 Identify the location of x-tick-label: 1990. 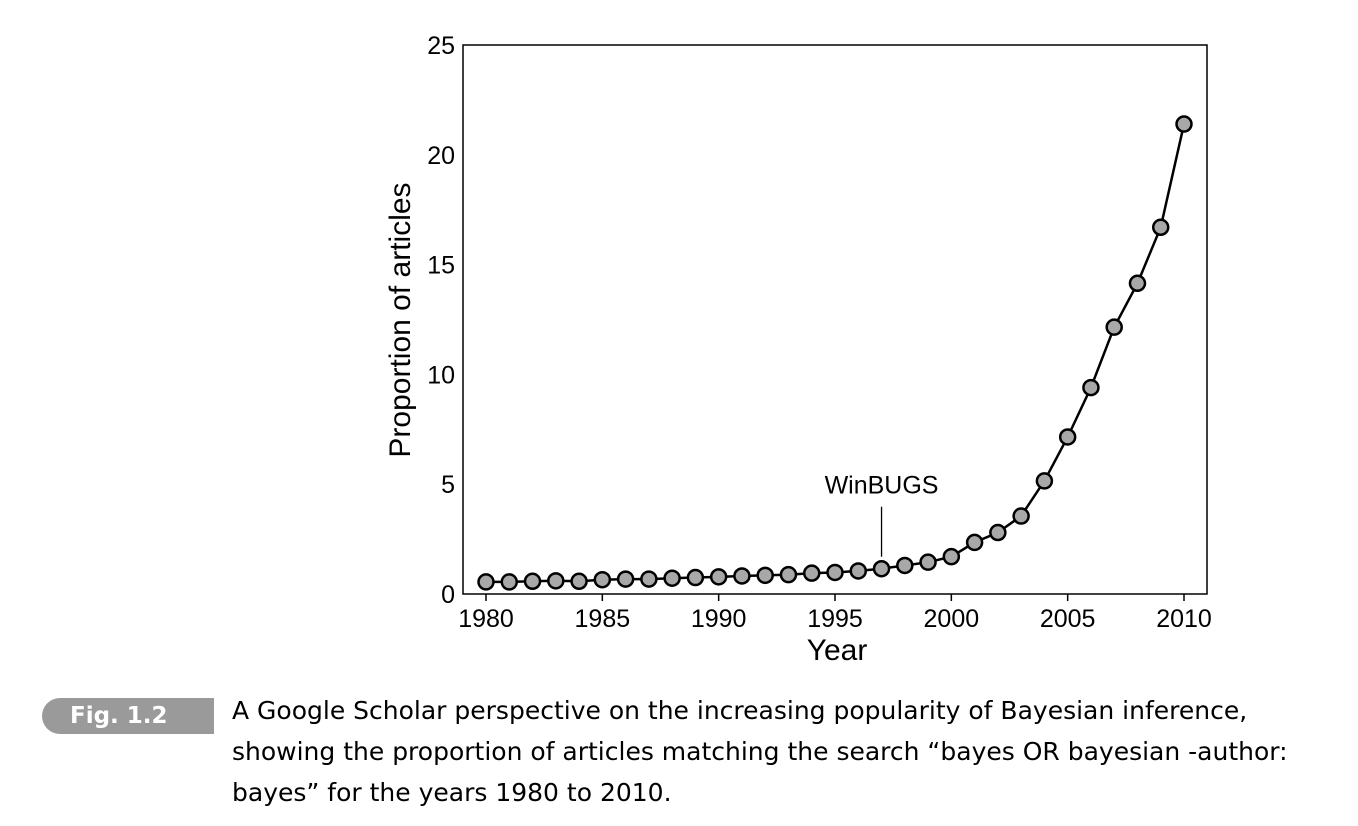
(719, 619).